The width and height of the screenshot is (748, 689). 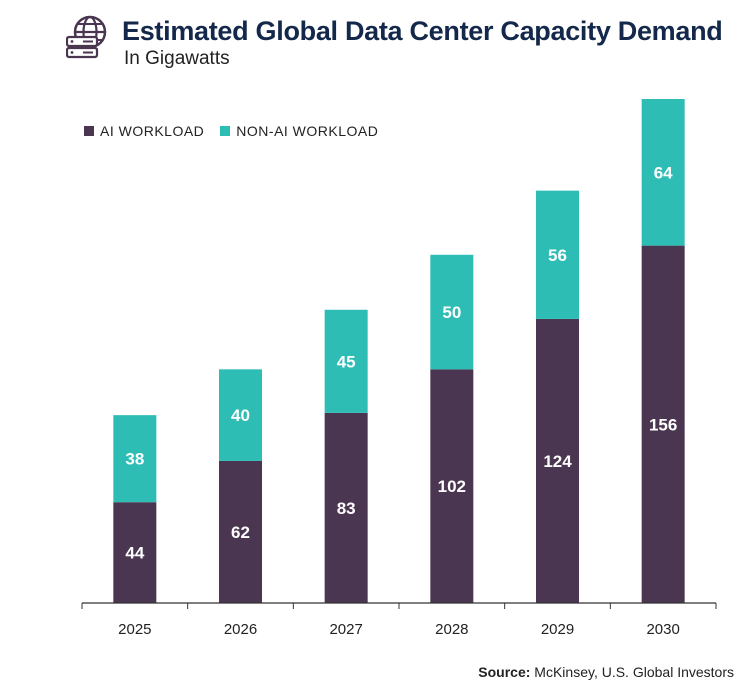 I want to click on x-tick-label-2028: 2028, so click(x=451, y=629).